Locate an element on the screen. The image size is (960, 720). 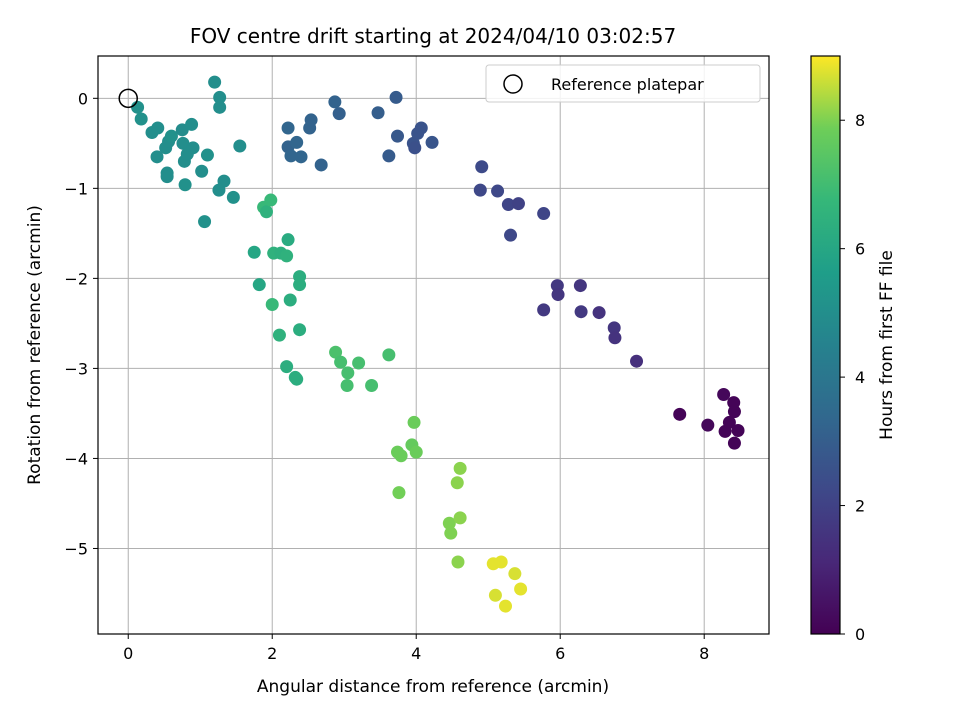
colorbar-gradient is located at coordinates (825, 345).